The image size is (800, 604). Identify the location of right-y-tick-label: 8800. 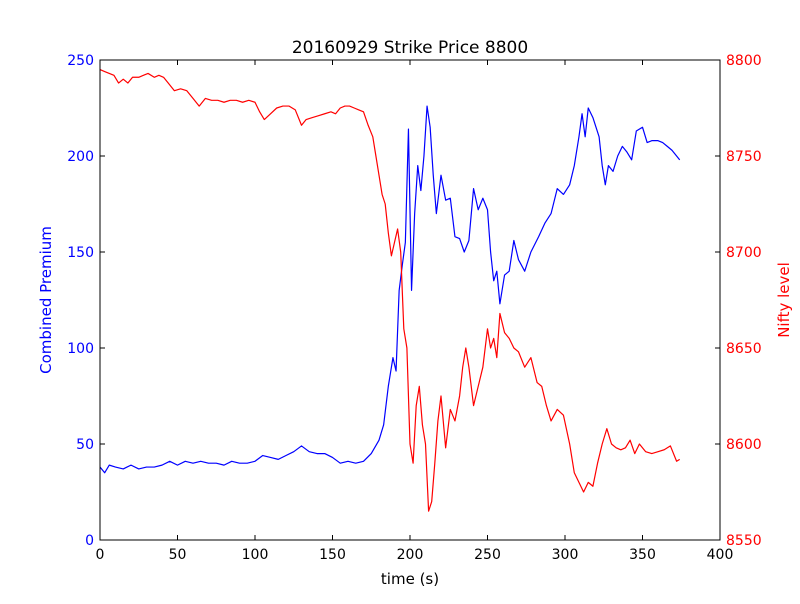
(744, 61).